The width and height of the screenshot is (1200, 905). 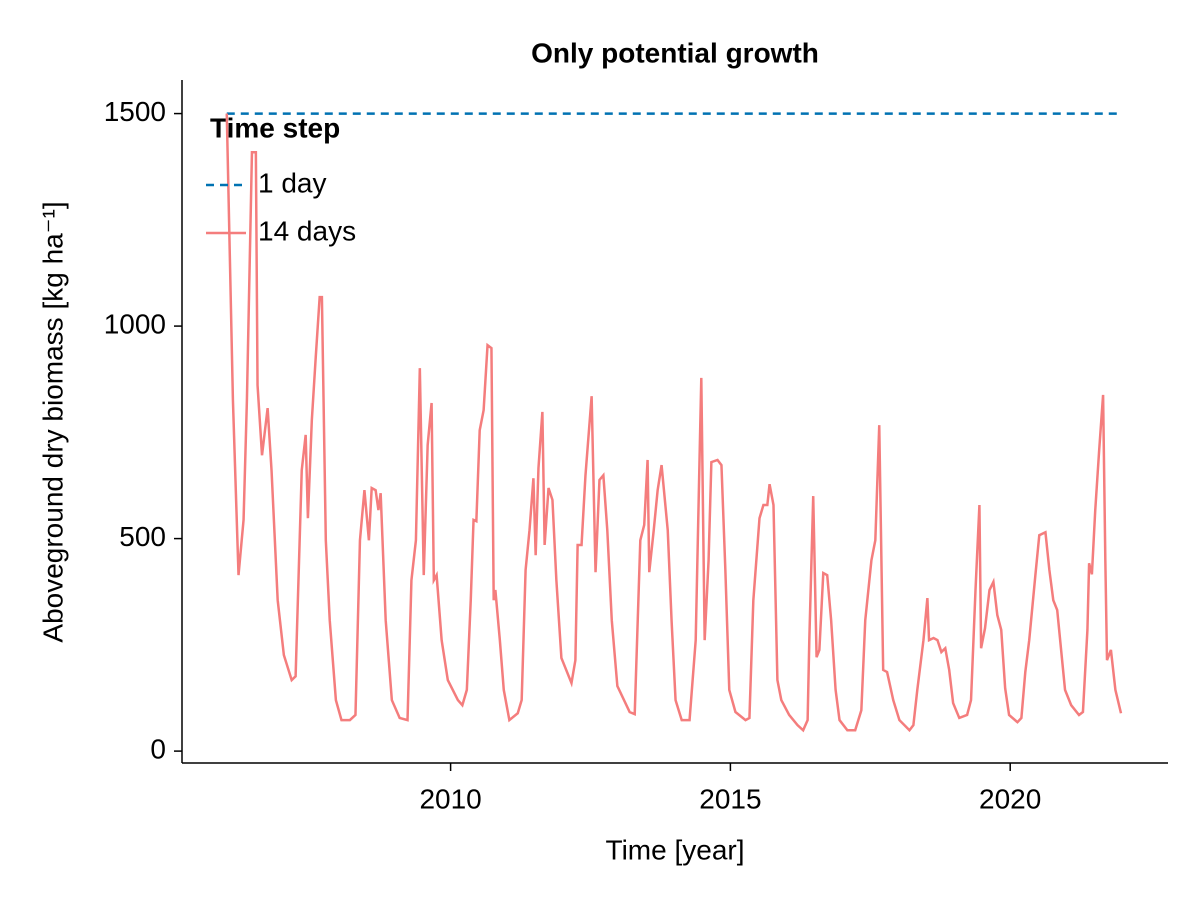 What do you see at coordinates (158, 748) in the screenshot?
I see `y-tick-label: 0` at bounding box center [158, 748].